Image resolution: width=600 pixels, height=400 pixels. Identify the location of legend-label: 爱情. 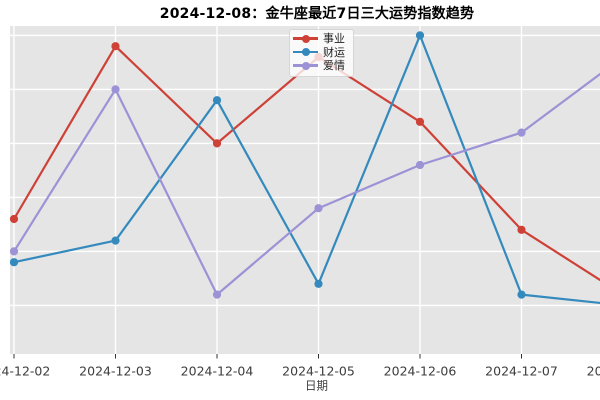
(334, 66).